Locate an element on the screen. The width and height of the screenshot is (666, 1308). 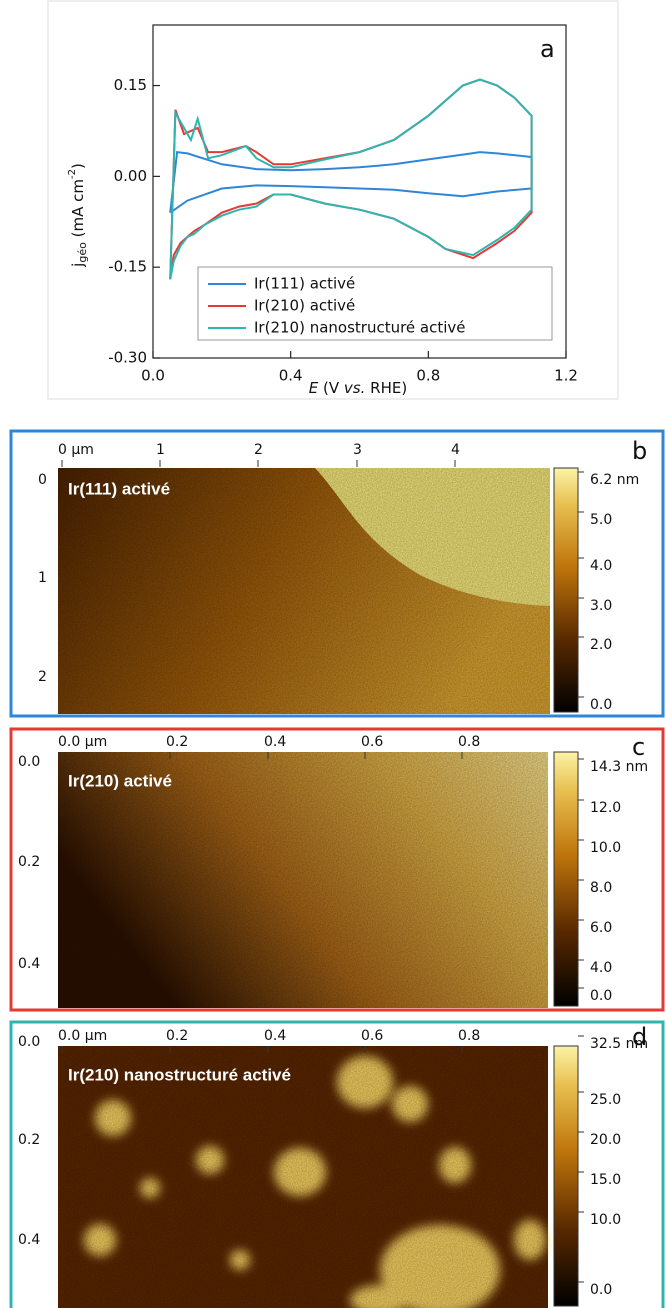
colorbar-label: 6.0 is located at coordinates (601, 928).